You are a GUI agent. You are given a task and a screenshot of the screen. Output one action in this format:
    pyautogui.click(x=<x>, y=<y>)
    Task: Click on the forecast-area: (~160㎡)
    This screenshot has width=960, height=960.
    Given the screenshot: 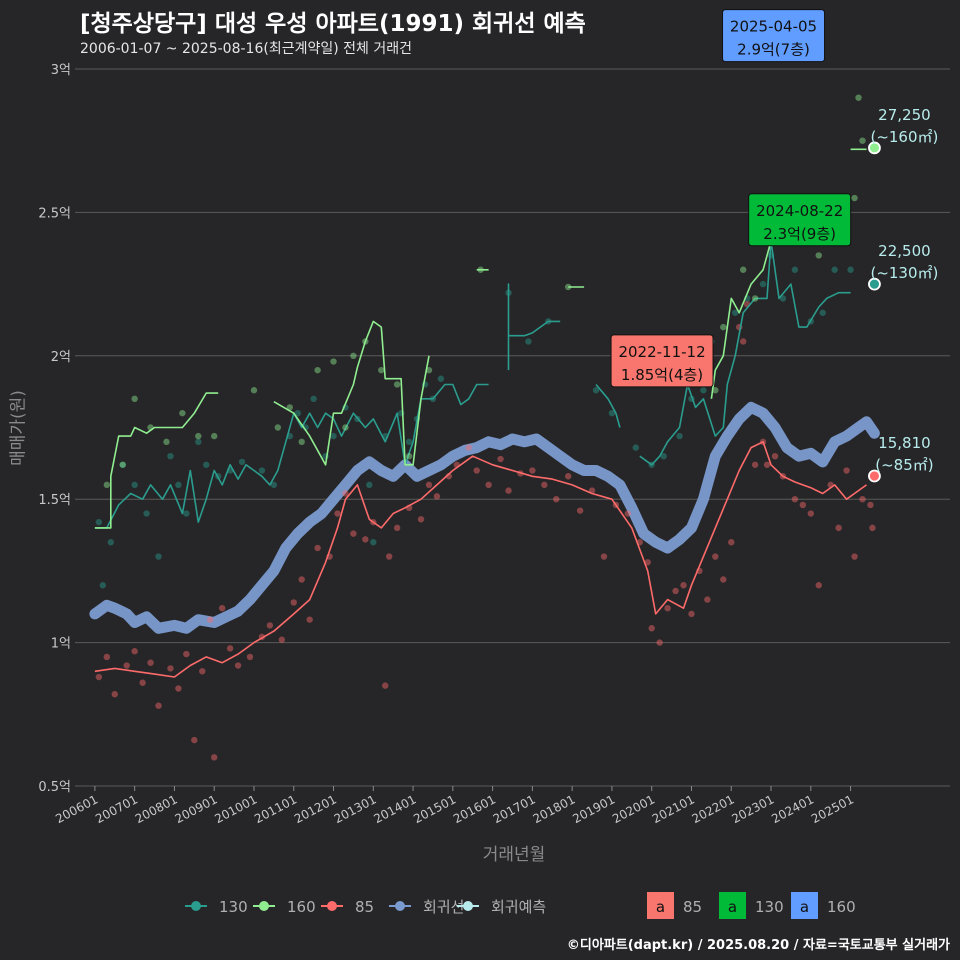 What is the action you would take?
    pyautogui.click(x=904, y=137)
    